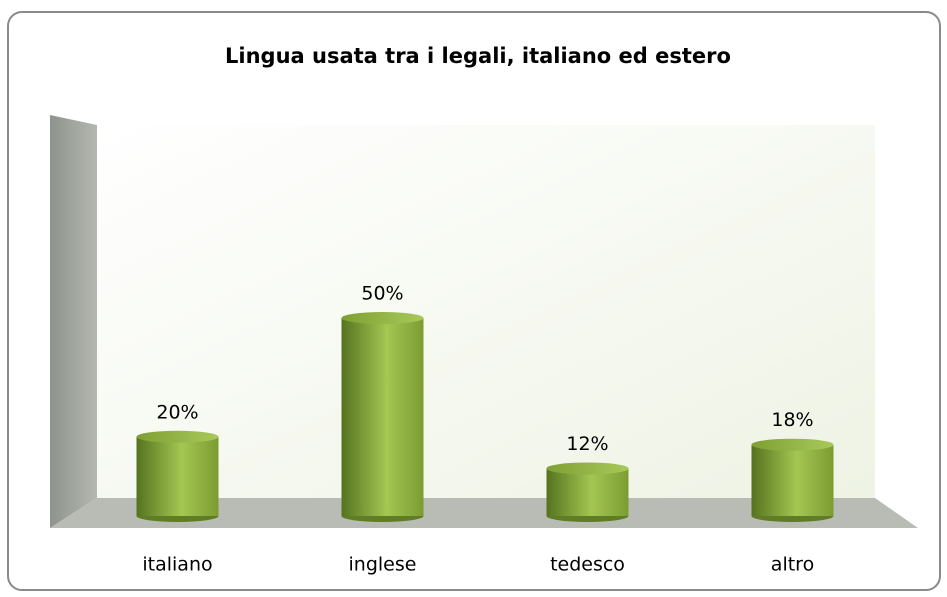 Image resolution: width=947 pixels, height=597 pixels. Describe the element at coordinates (792, 565) in the screenshot. I see `x-tick-label: altro` at that location.